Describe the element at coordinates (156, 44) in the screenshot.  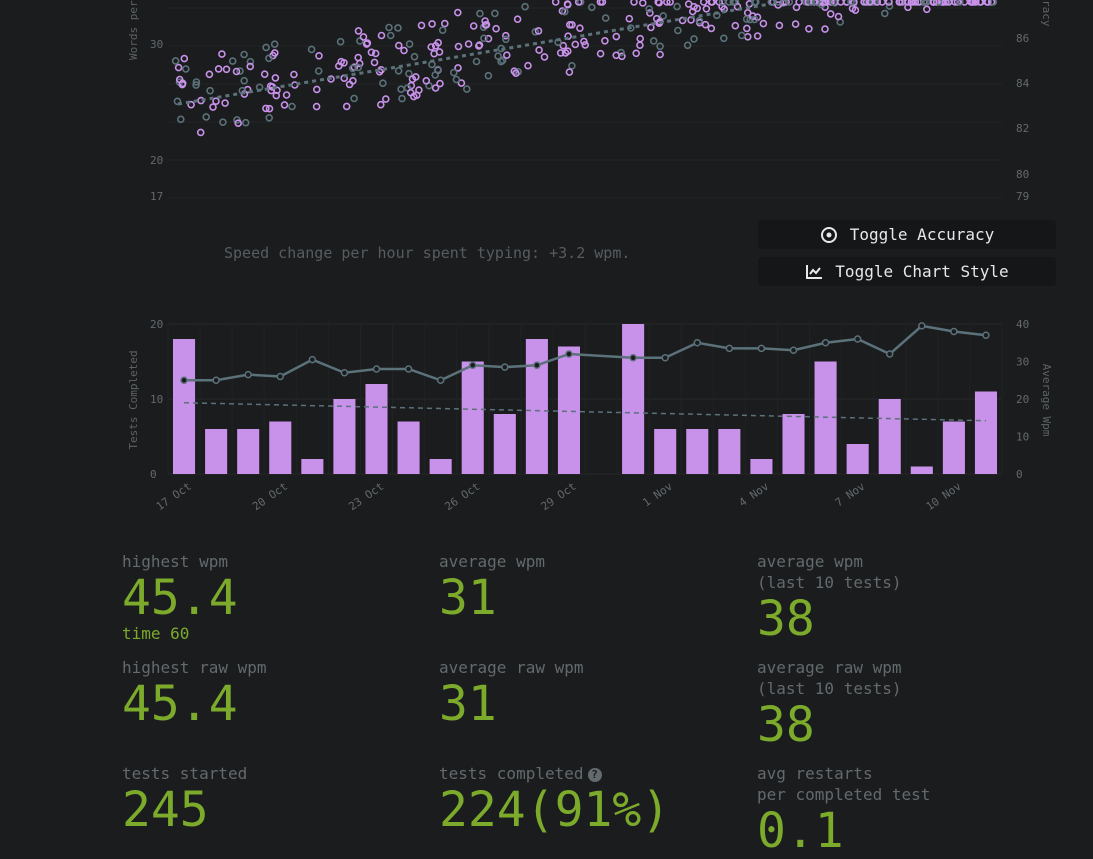
I see `scatter-y-tick-left: 30` at that location.